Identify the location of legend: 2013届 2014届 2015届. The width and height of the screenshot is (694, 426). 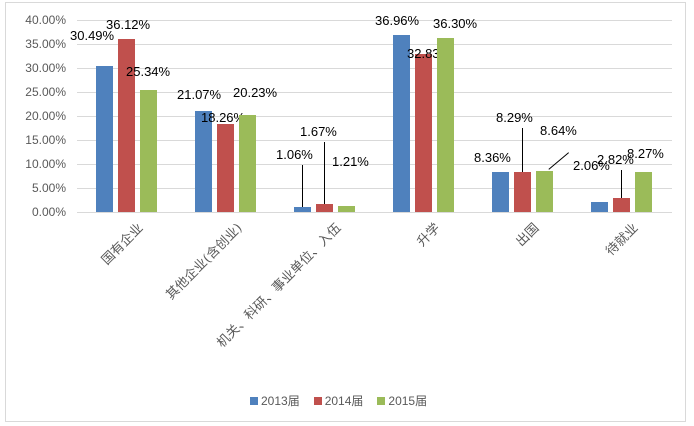
(338, 400).